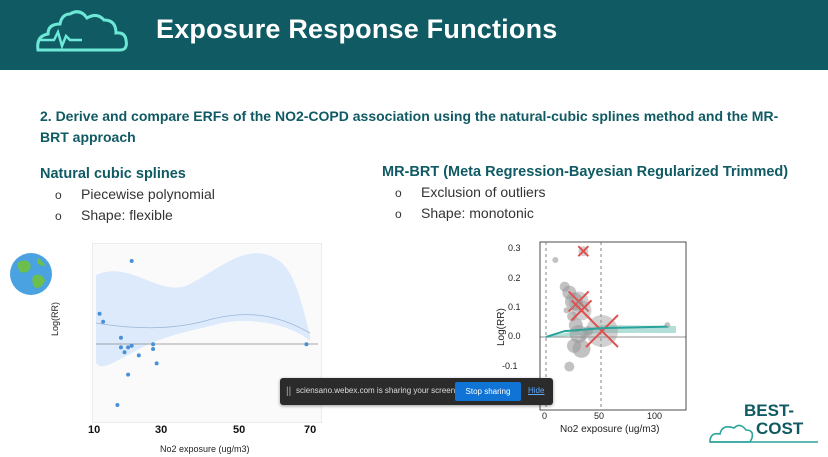 The image size is (828, 457). Describe the element at coordinates (514, 248) in the screenshot. I see `right-ytick: 0.3` at that location.